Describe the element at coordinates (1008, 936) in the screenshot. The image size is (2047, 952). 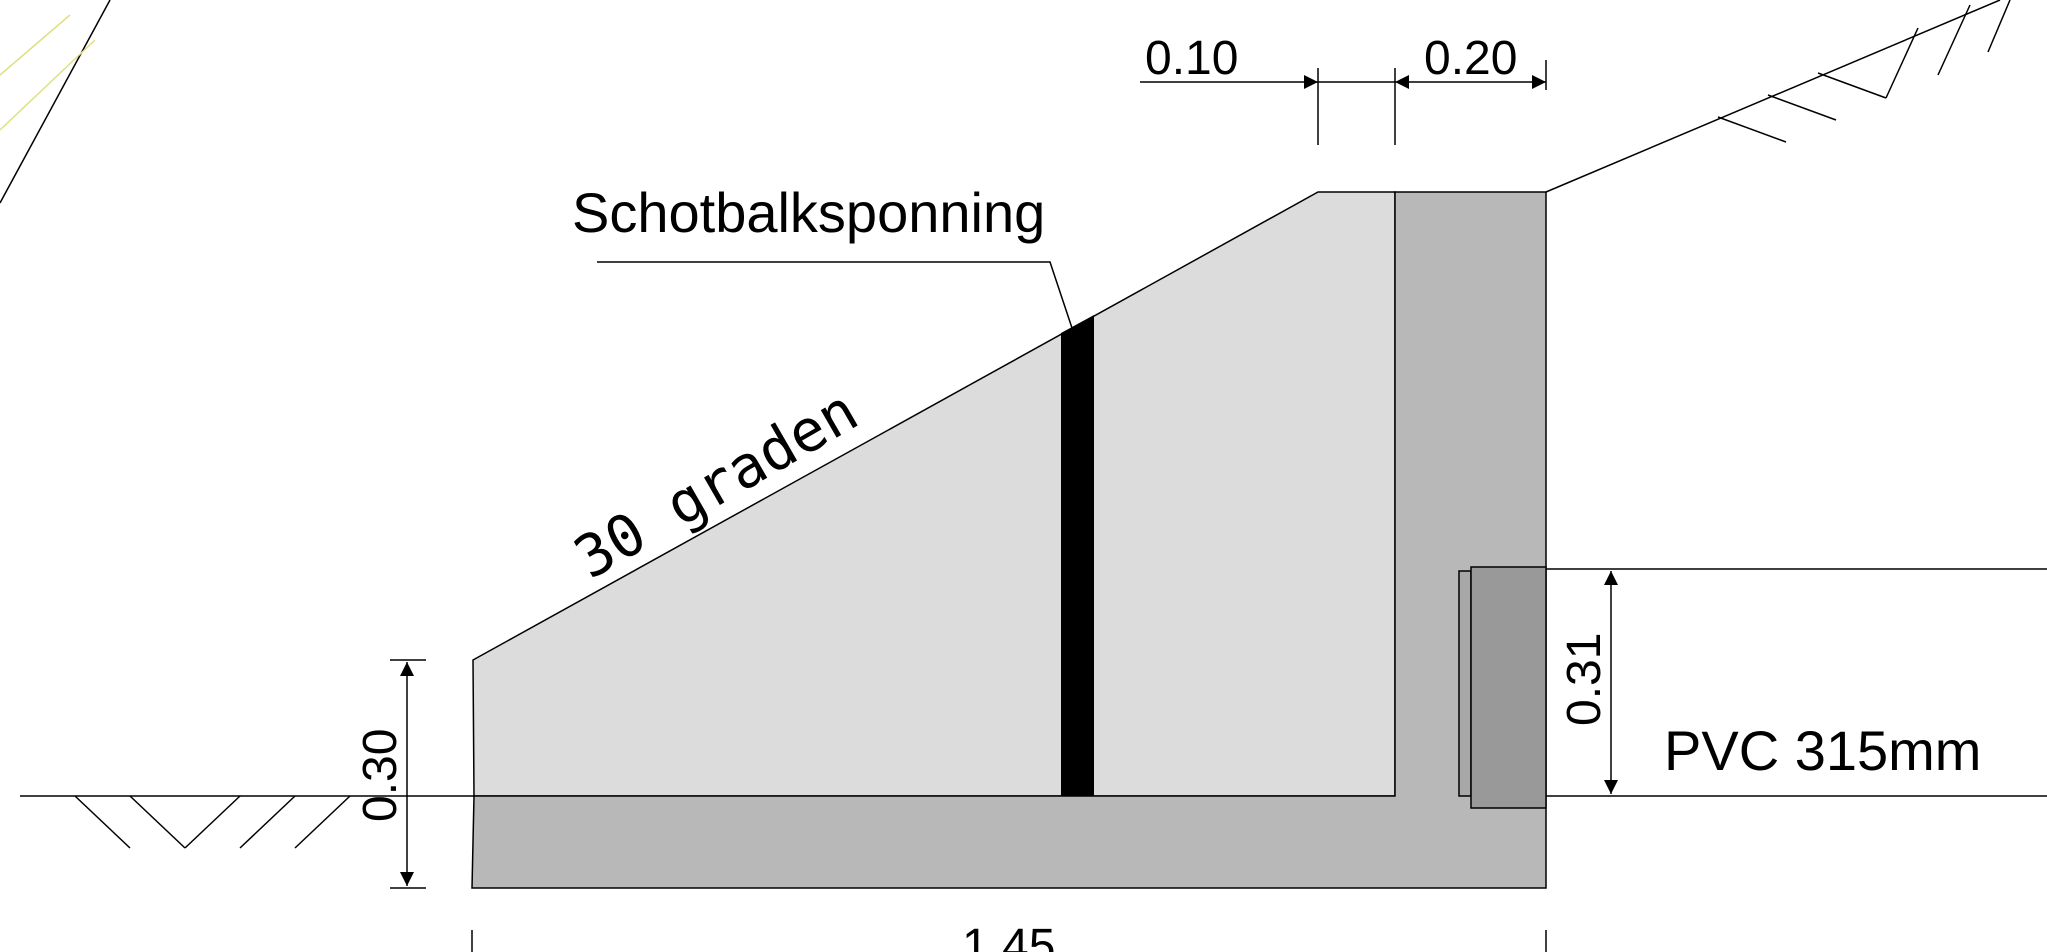
I see `dim-label-width: 1.45` at that location.